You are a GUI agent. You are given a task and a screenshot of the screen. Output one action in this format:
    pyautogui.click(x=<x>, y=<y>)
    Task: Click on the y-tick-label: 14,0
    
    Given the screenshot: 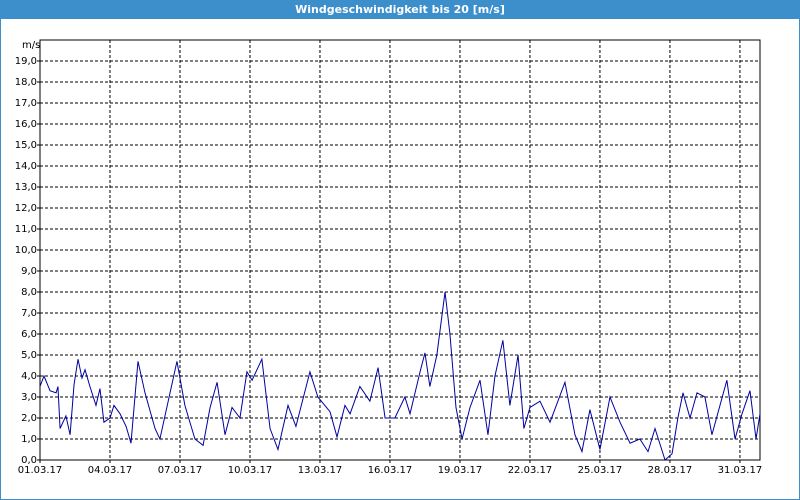 What is the action you would take?
    pyautogui.click(x=26, y=166)
    